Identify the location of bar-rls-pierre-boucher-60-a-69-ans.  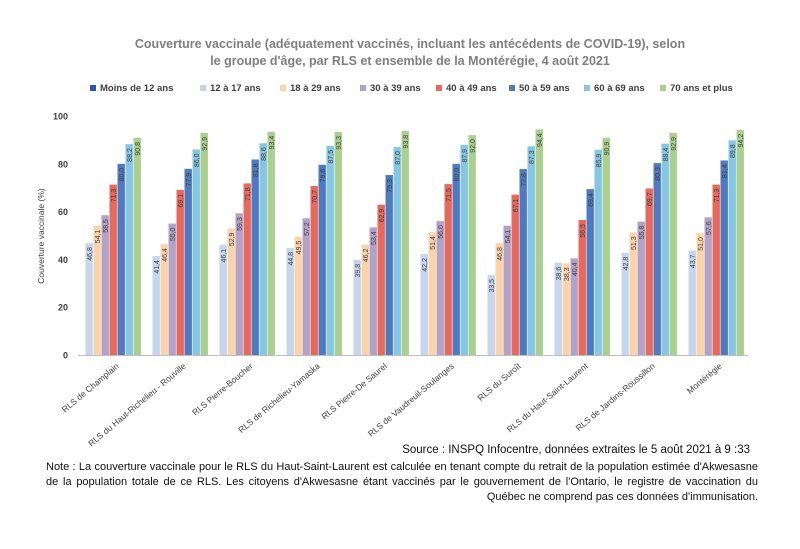
(263, 249).